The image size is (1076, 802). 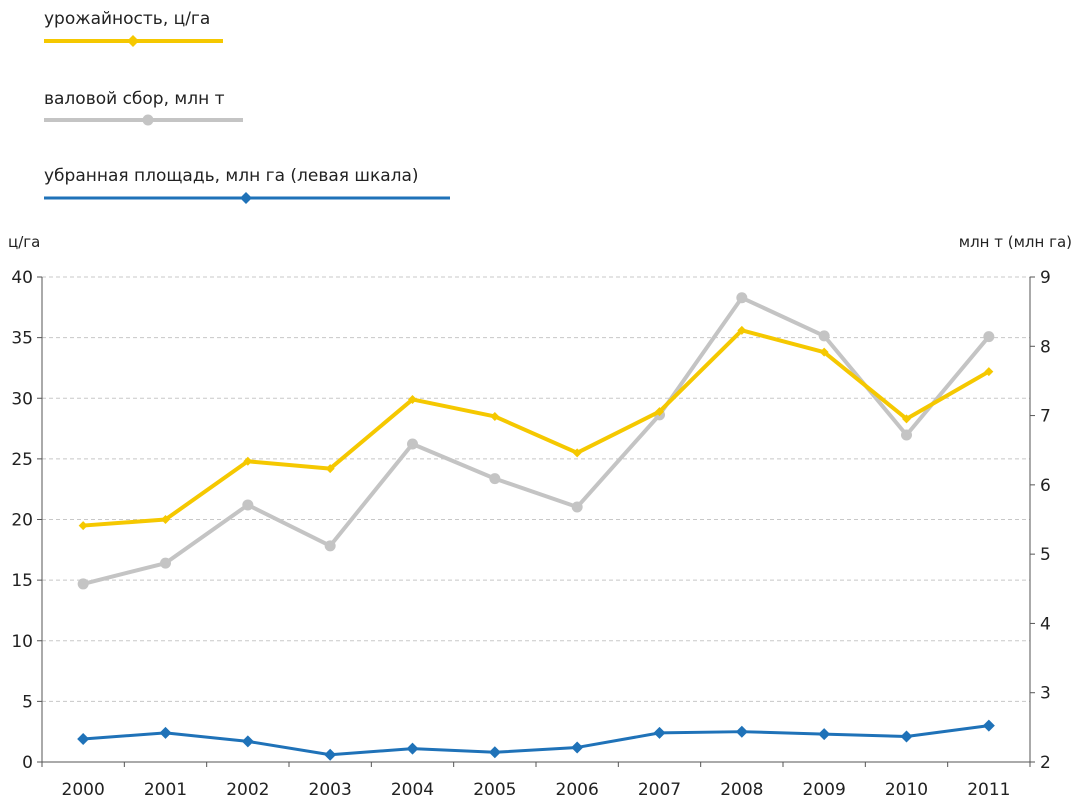 What do you see at coordinates (22, 278) in the screenshot?
I see `left-tick-label: 40` at bounding box center [22, 278].